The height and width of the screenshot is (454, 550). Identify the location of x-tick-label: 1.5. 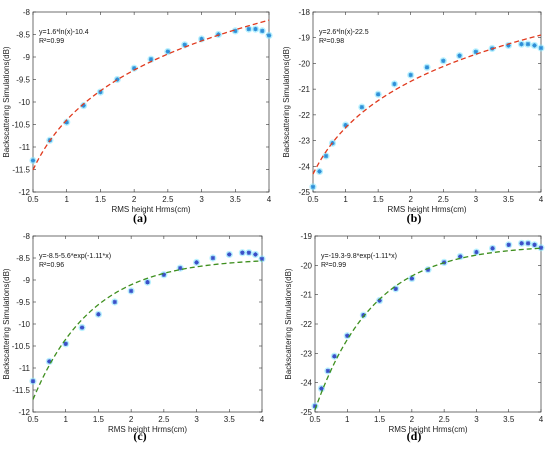
(101, 199).